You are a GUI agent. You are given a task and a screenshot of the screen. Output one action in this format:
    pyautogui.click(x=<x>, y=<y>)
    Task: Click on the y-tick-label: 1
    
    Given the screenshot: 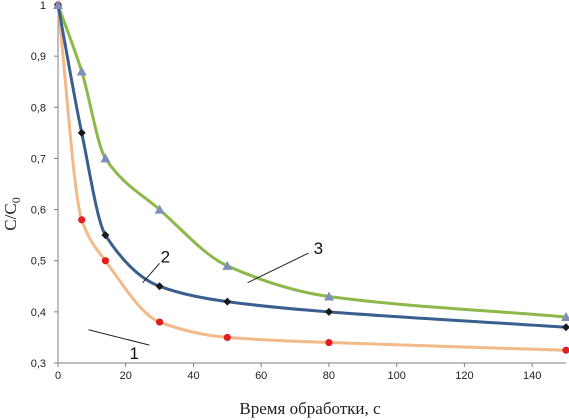 What is the action you would take?
    pyautogui.click(x=43, y=6)
    